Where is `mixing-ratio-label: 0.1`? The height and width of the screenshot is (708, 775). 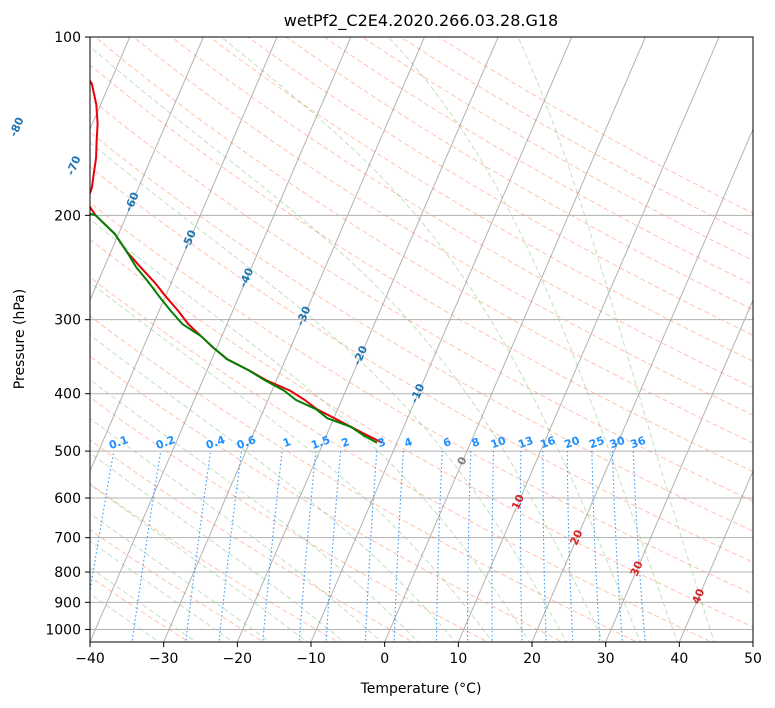
mixing-ratio-label: 0.1 is located at coordinates (118, 442).